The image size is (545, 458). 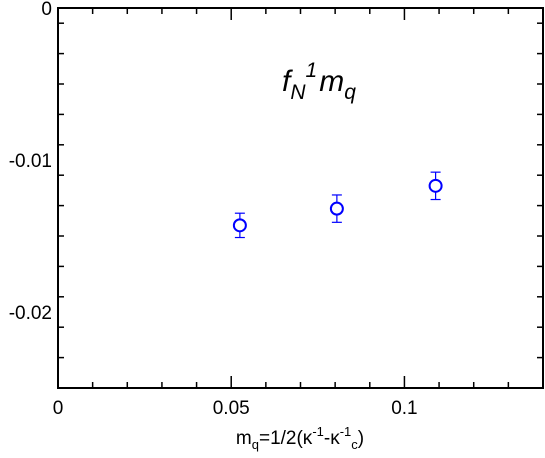 What do you see at coordinates (46, 10) in the screenshot?
I see `y-tick-label: 0` at bounding box center [46, 10].